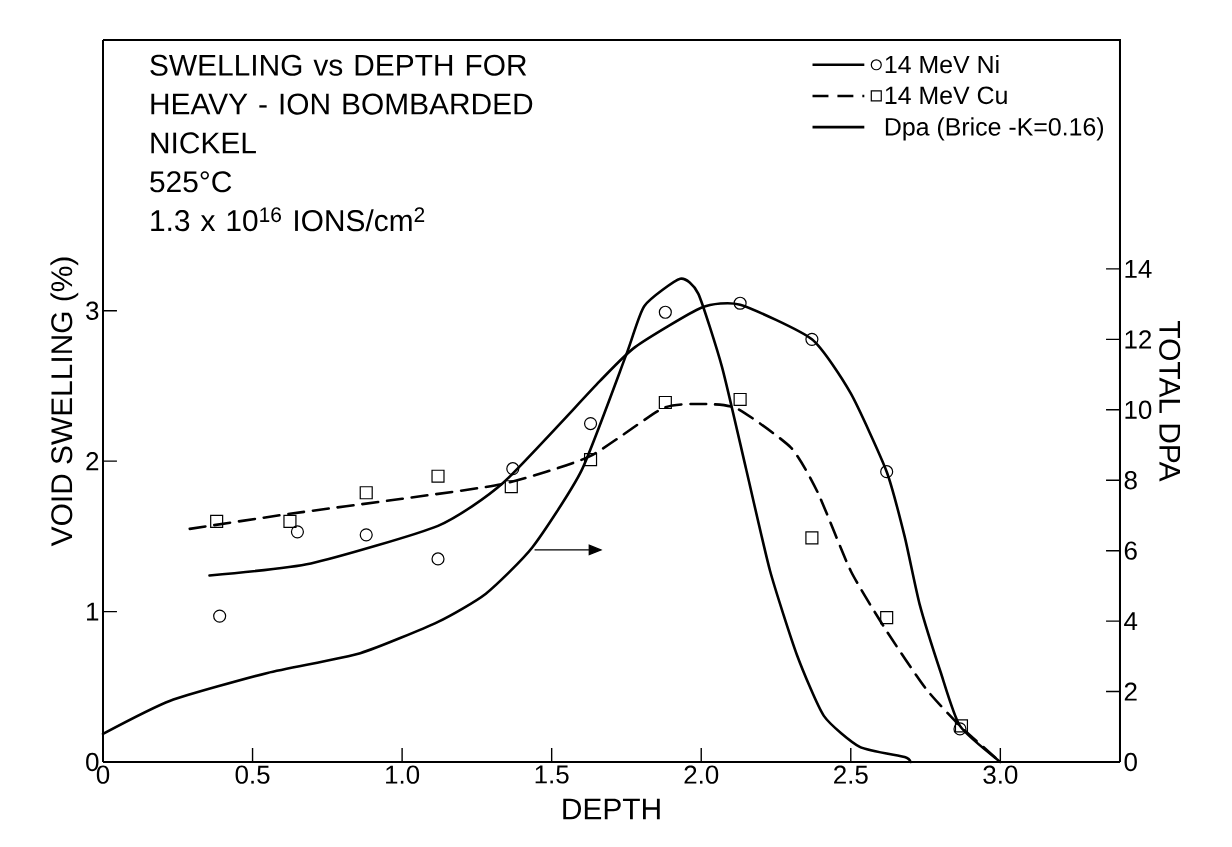  Describe the element at coordinates (92, 310) in the screenshot. I see `y-tick-label: 3` at that location.